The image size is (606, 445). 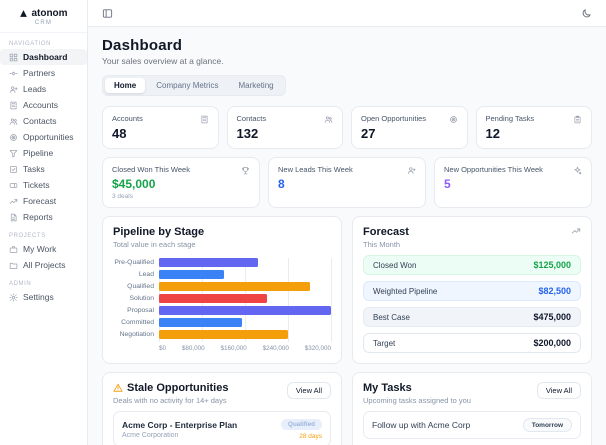 I want to click on kpi-card-accounts: Accounts 48, so click(x=160, y=127).